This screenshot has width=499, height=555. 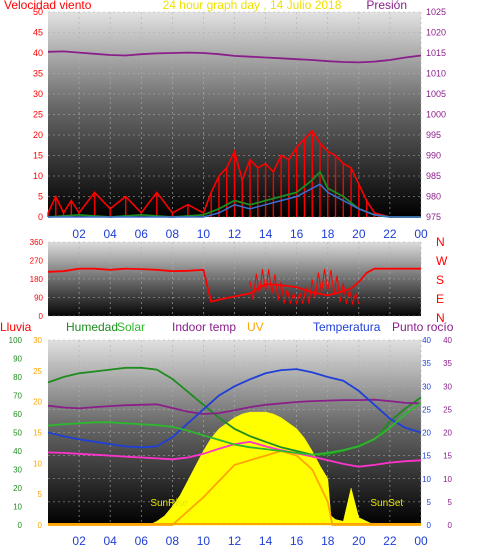 What do you see at coordinates (433, 176) in the screenshot?
I see `pressure-tick-label: 985` at bounding box center [433, 176].